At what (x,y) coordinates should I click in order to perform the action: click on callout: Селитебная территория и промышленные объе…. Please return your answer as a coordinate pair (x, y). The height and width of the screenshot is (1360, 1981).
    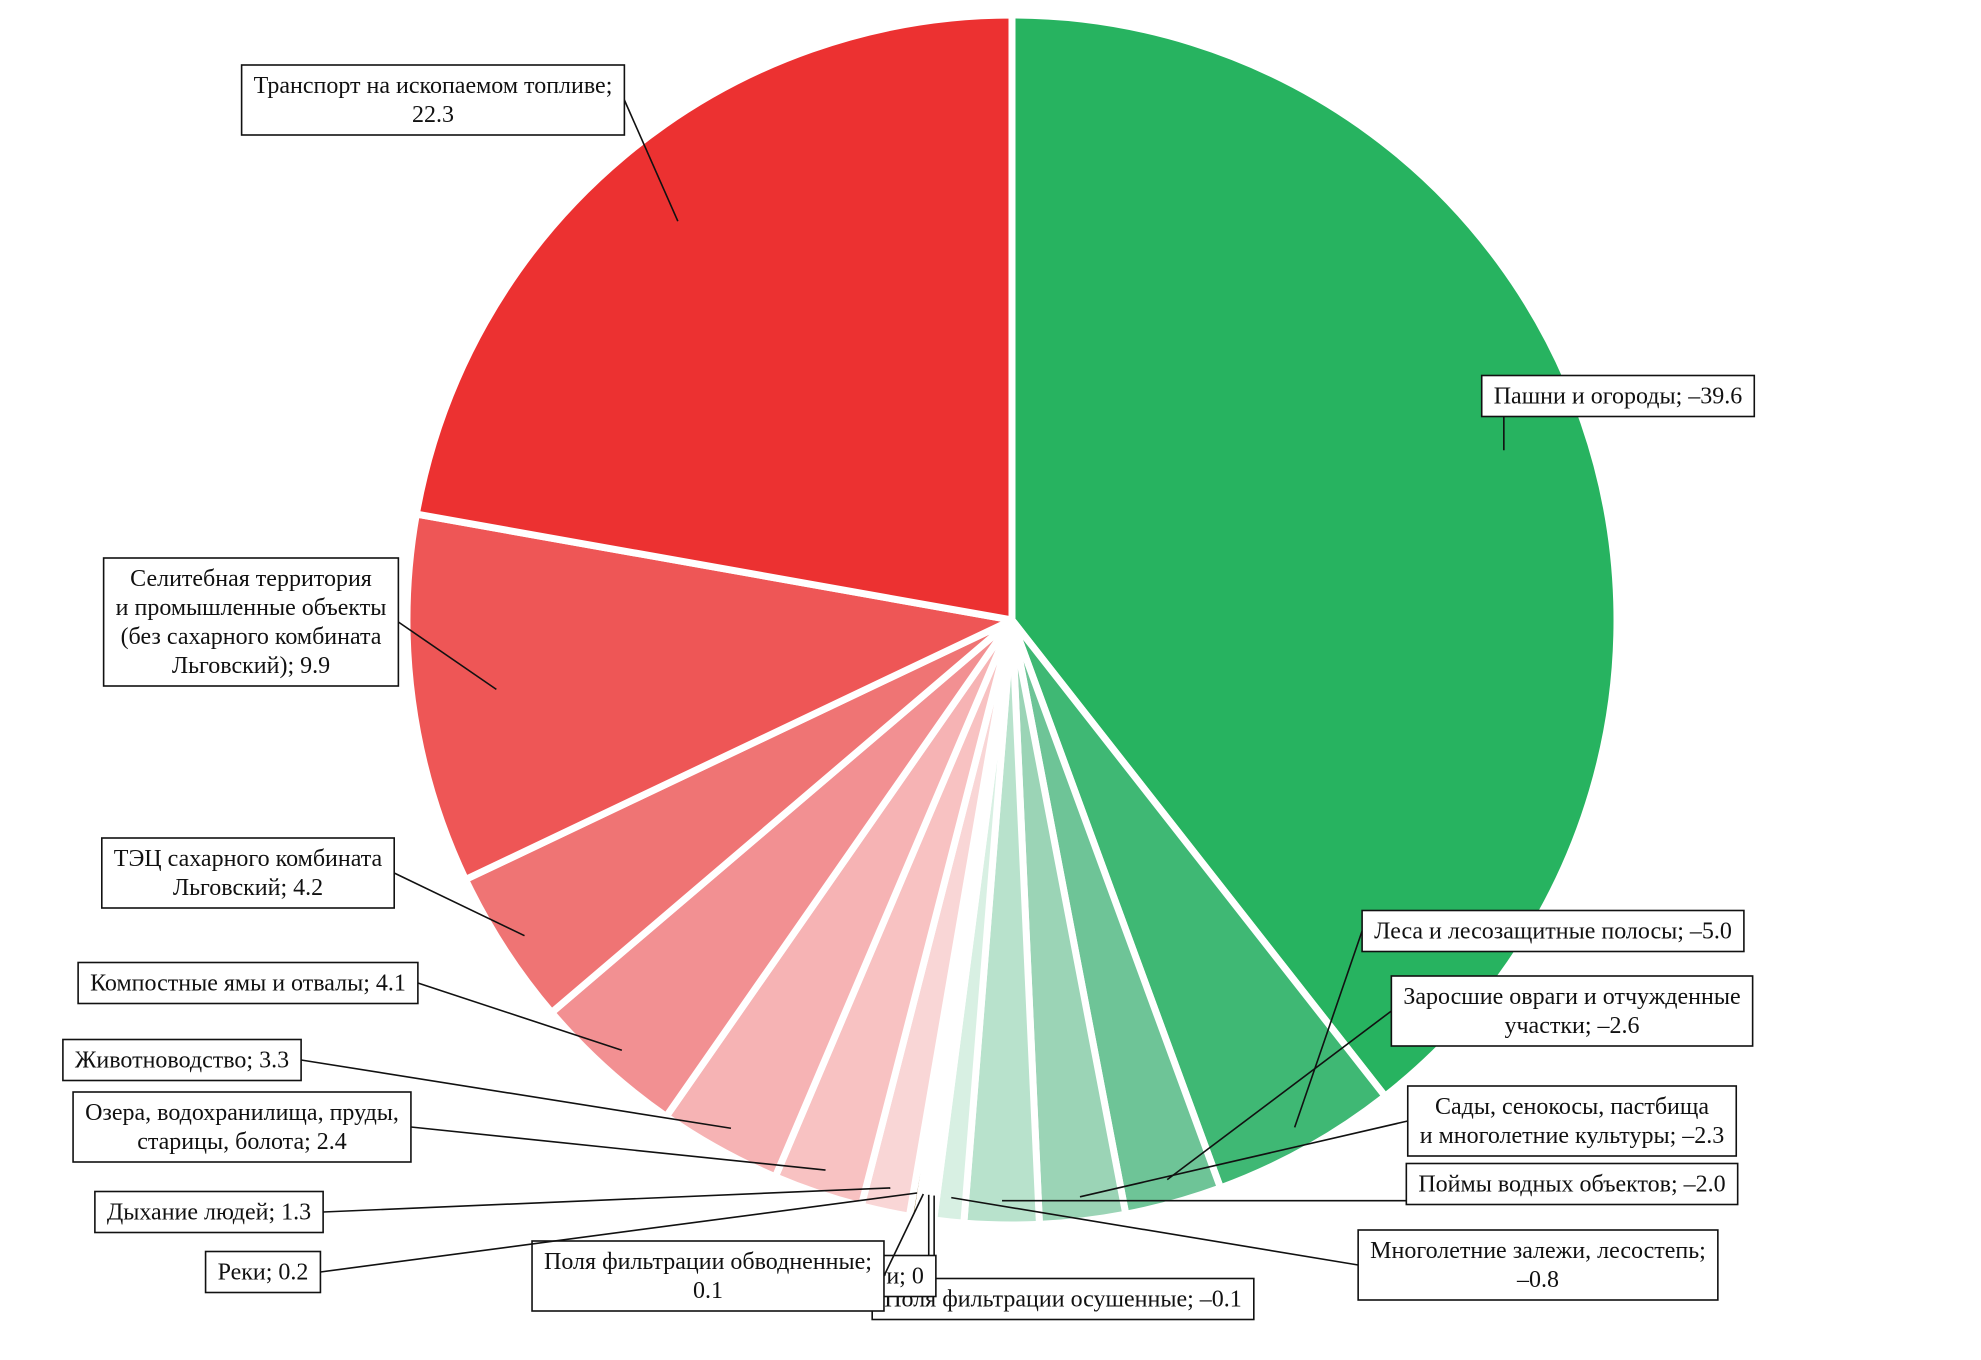
    Looking at the image, I should click on (299, 624).